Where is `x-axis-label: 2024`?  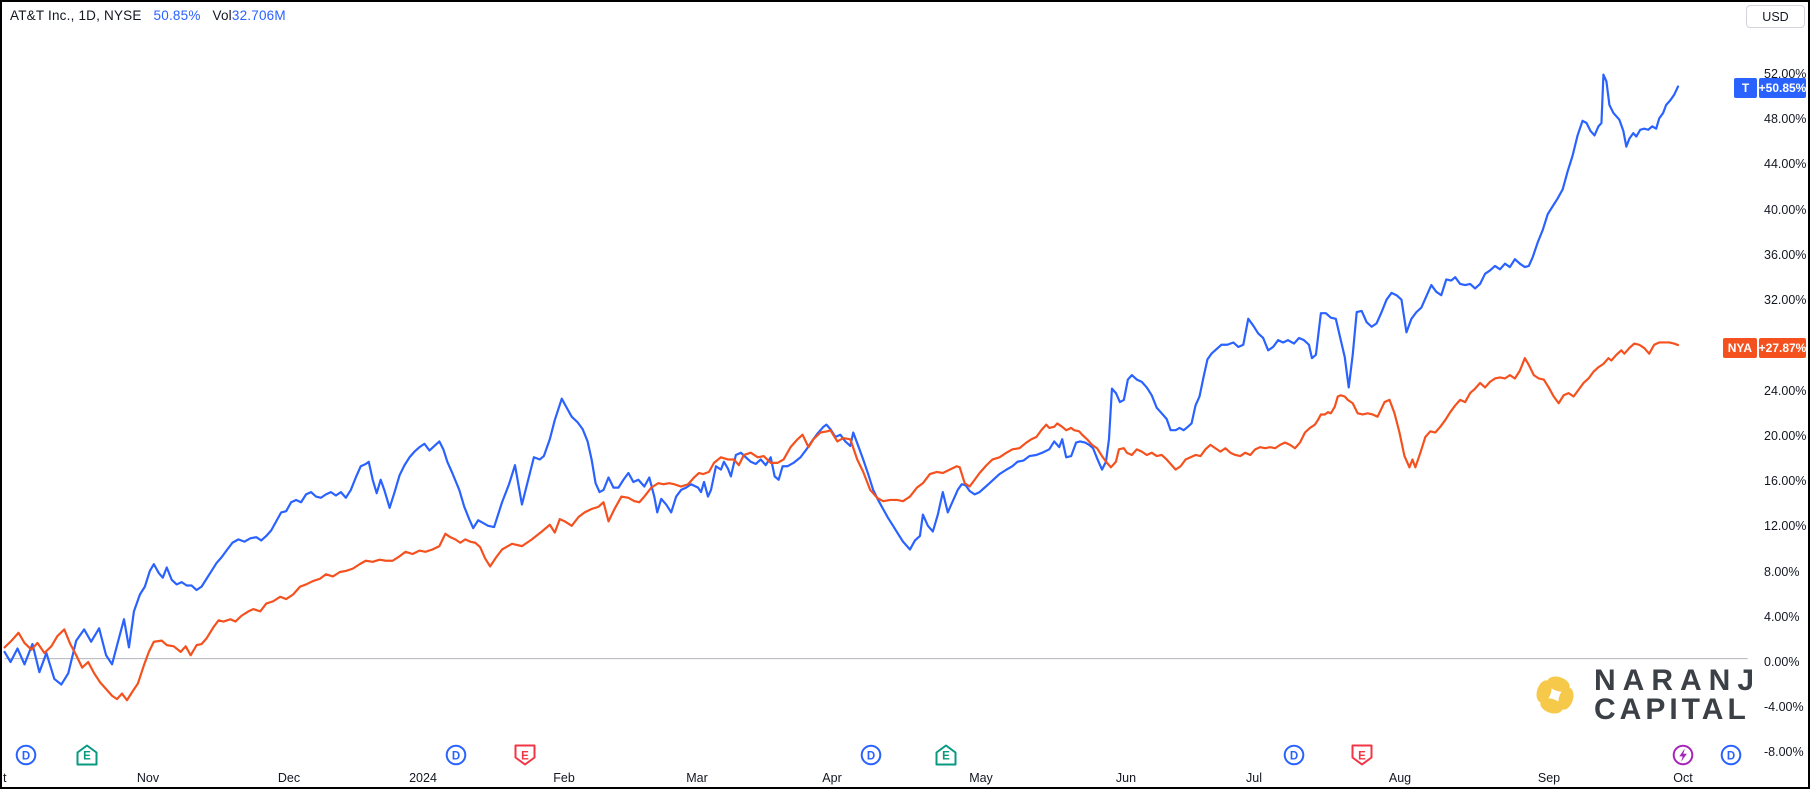
x-axis-label: 2024 is located at coordinates (423, 778).